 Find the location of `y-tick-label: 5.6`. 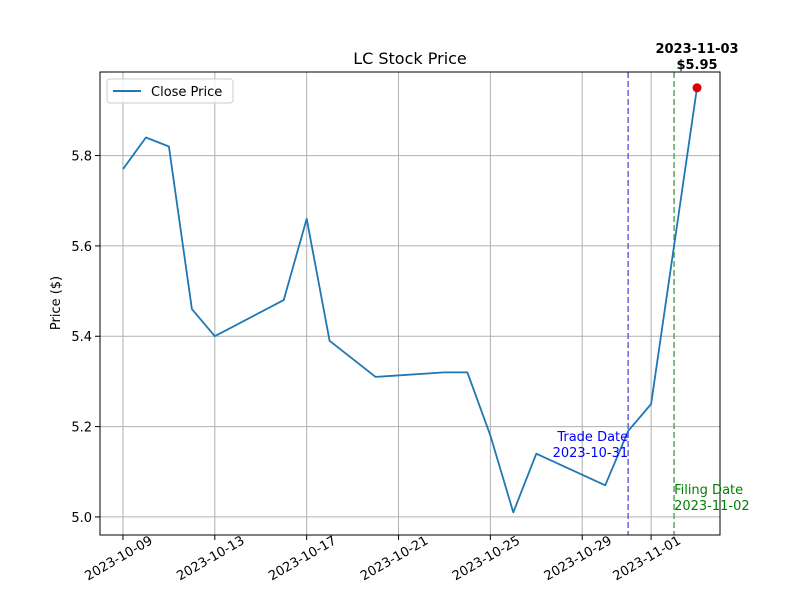

y-tick-label: 5.6 is located at coordinates (81, 247).